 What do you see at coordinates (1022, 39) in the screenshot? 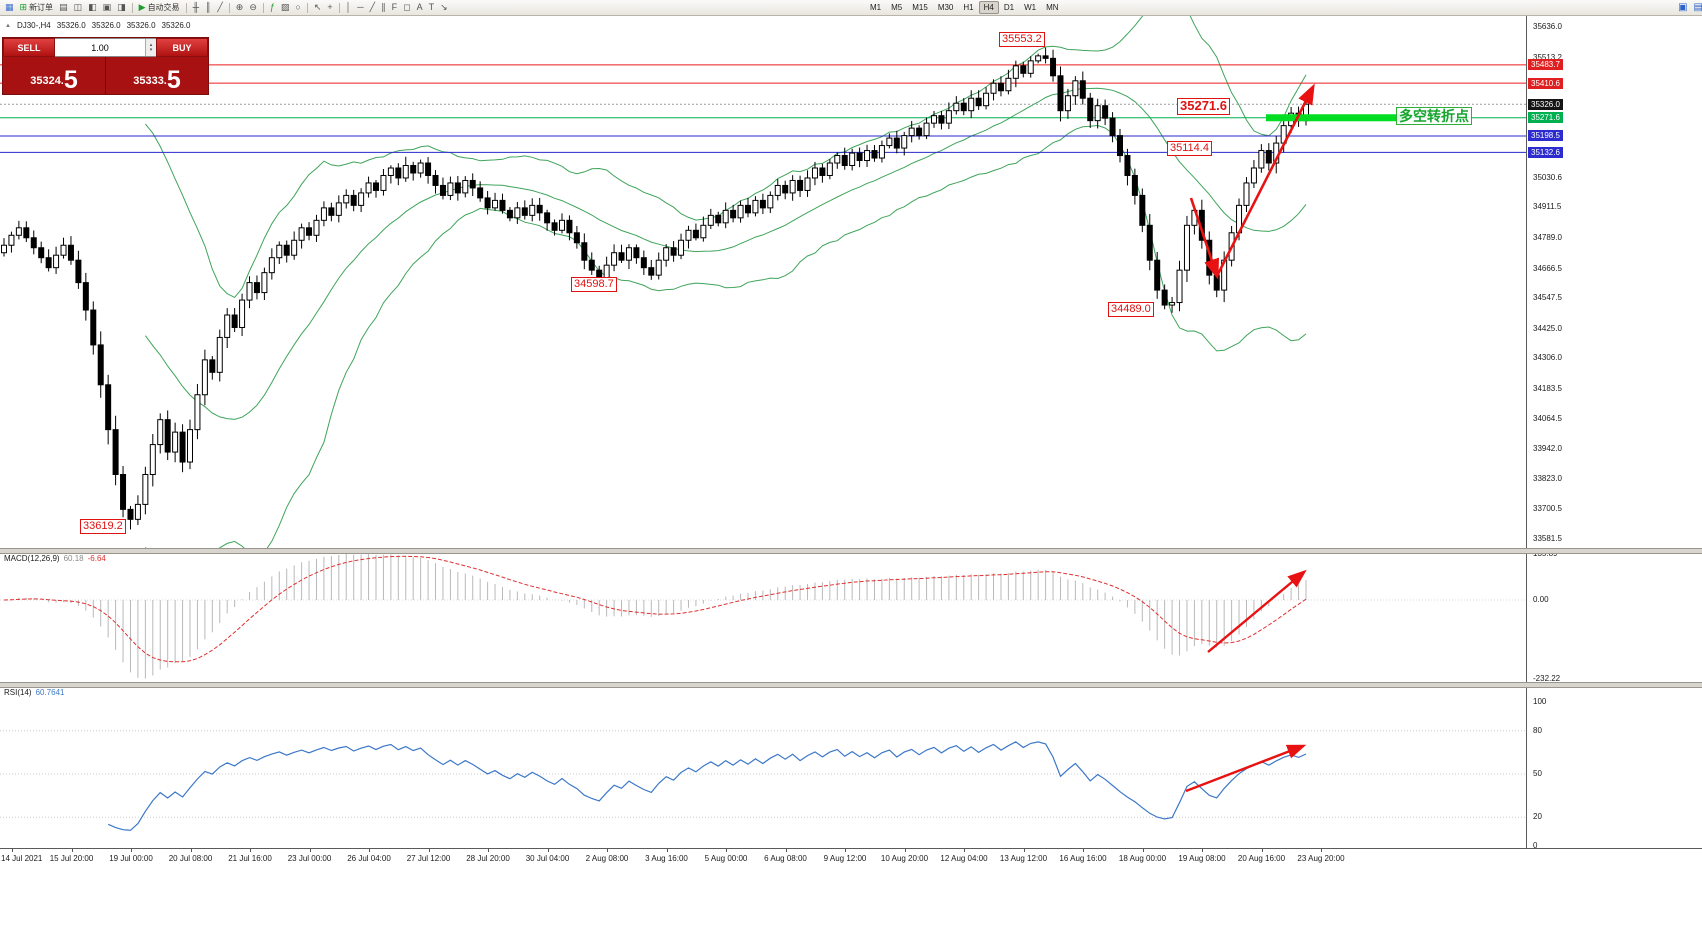
I see `price-annotation: 35553.2` at bounding box center [1022, 39].